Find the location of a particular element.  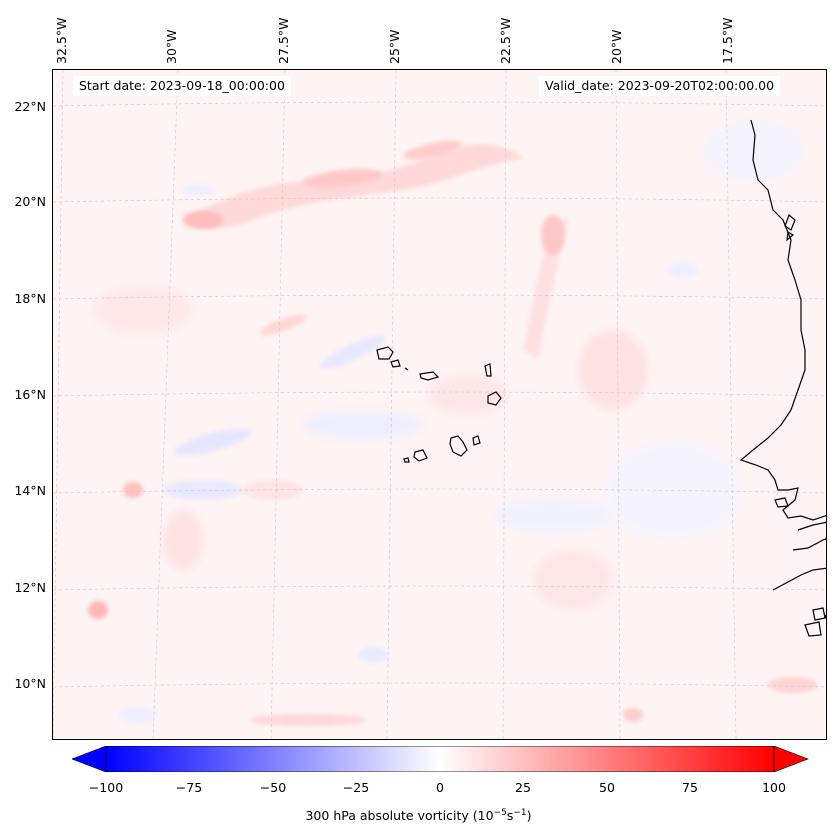

colorbar is located at coordinates (440, 759).